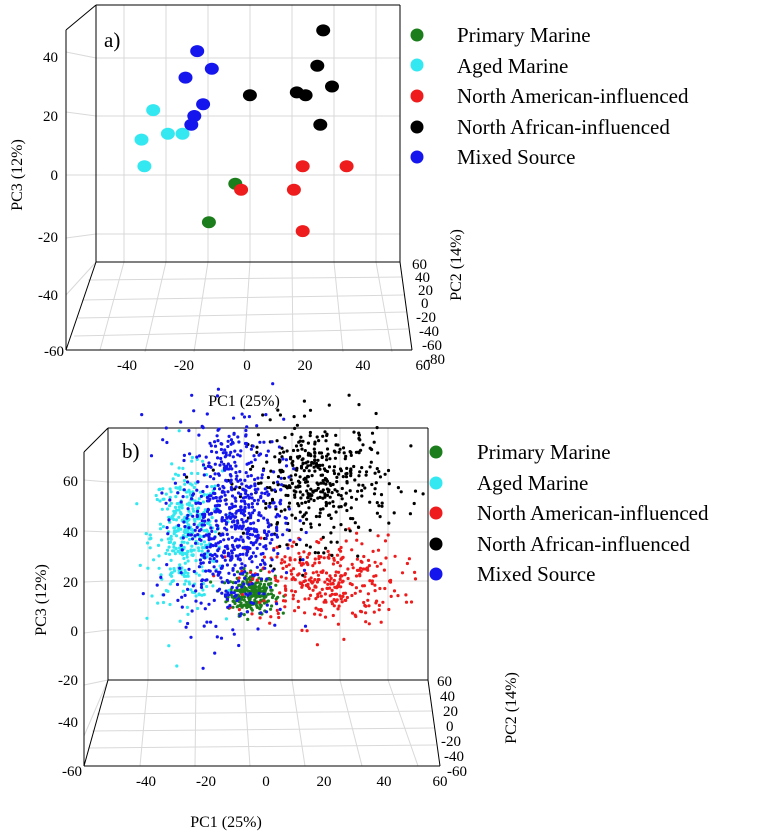 This screenshot has height=832, width=757. I want to click on panel-b-x-tick: 60, so click(440, 782).